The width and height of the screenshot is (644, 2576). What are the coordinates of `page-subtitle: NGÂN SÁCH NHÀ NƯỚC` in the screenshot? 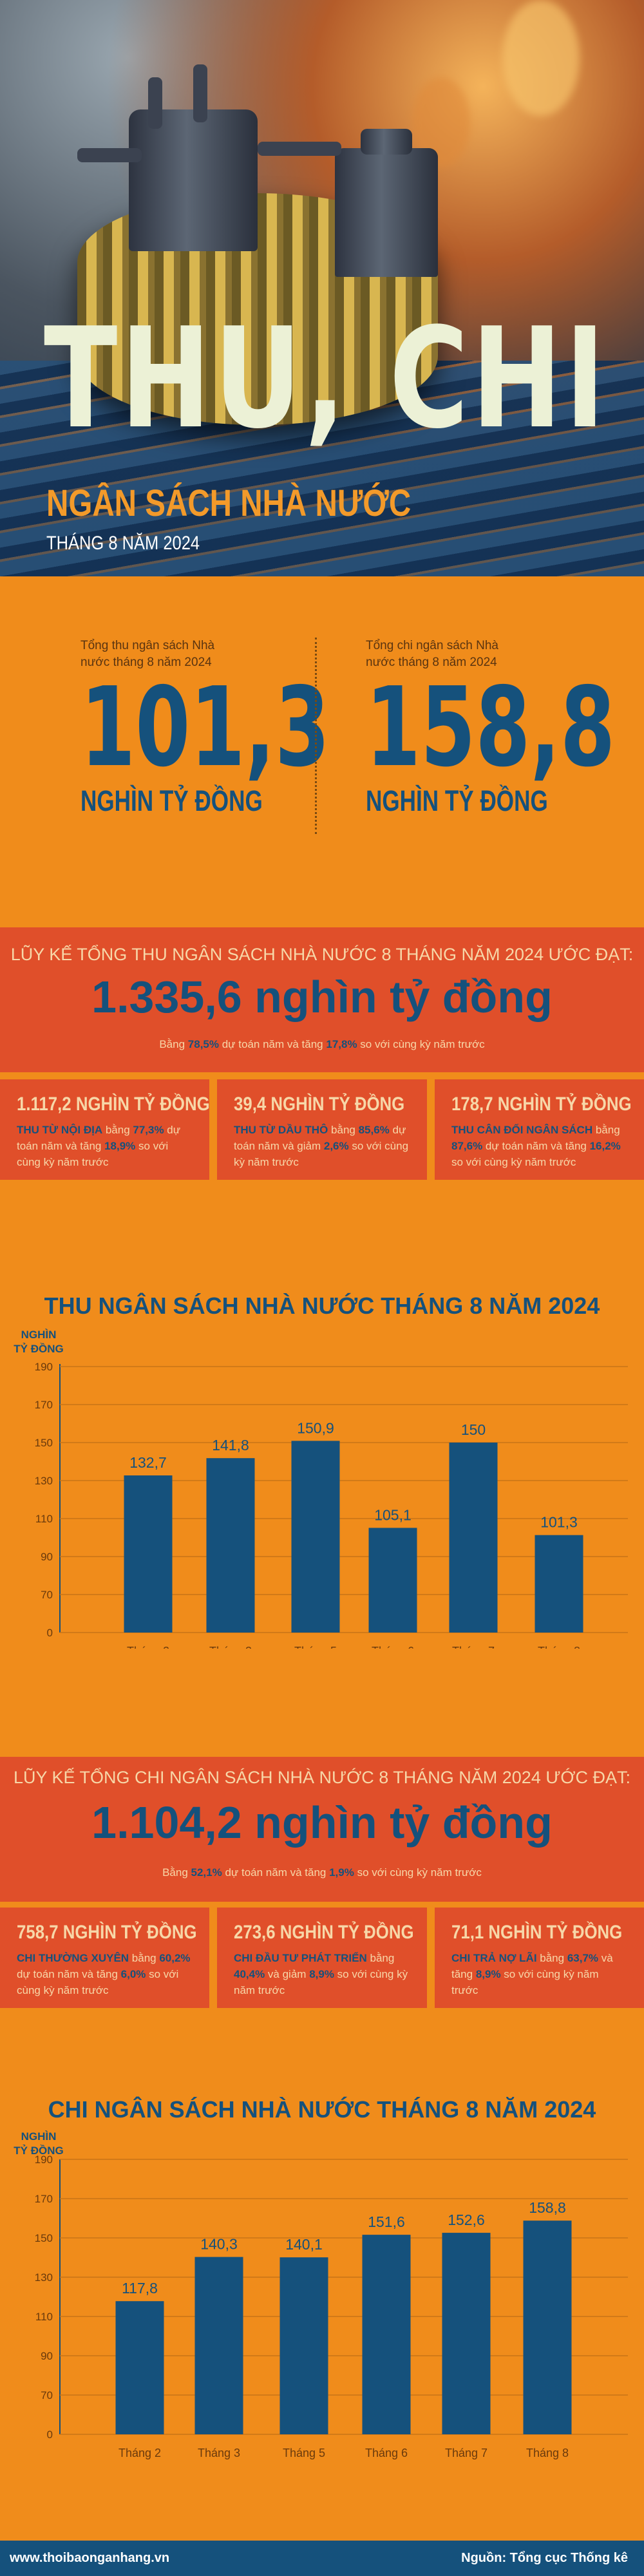 It's located at (229, 503).